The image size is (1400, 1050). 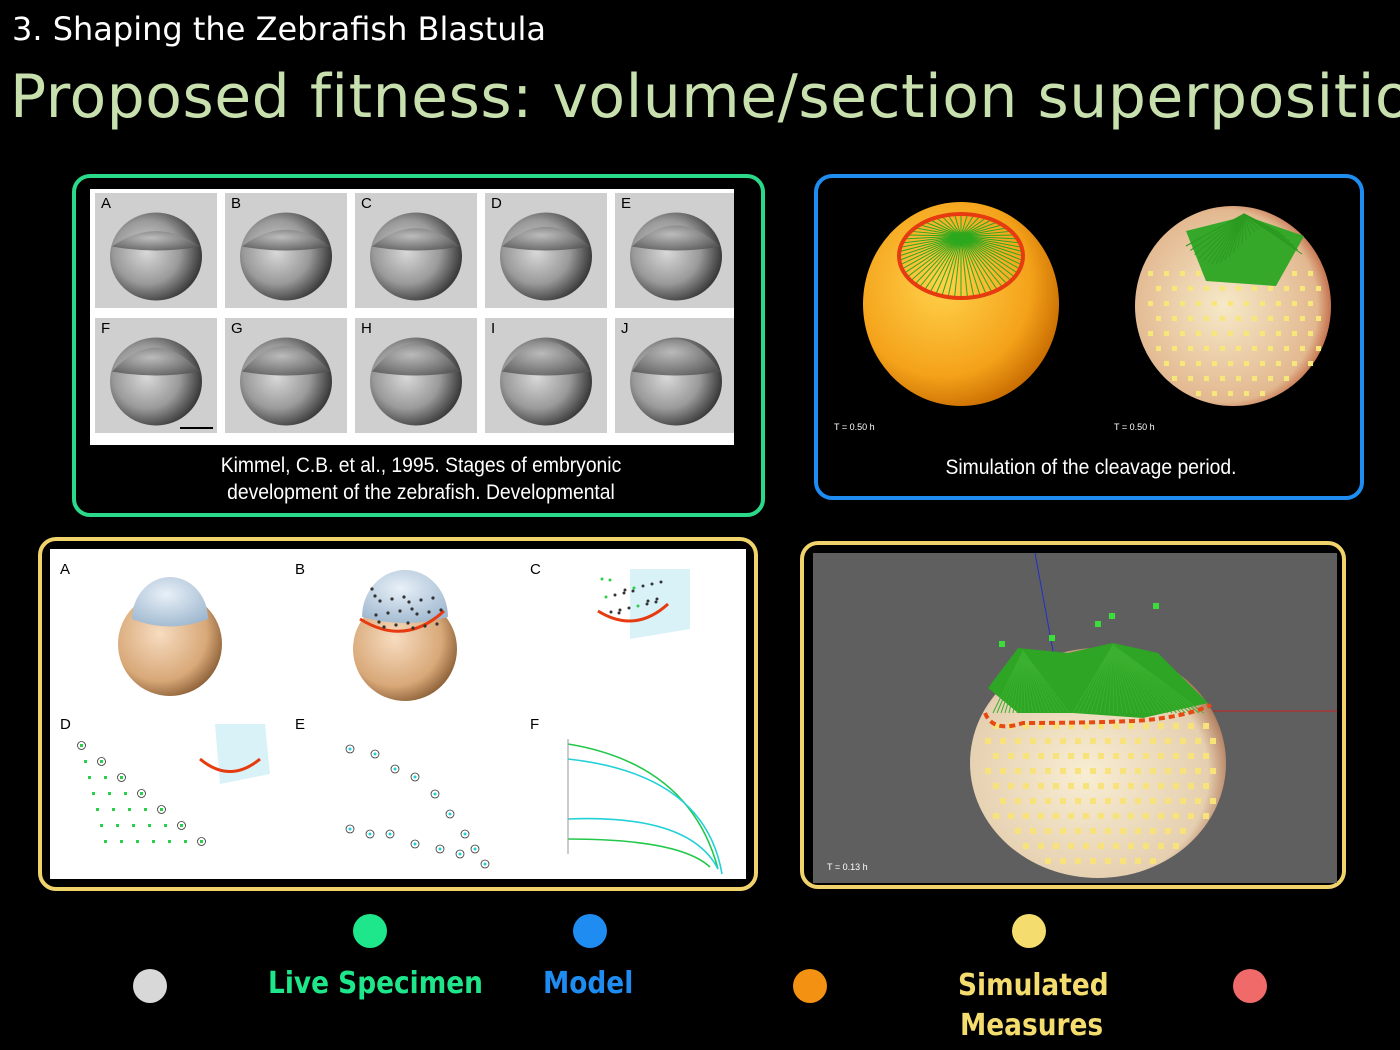 What do you see at coordinates (1134, 427) in the screenshot?
I see `model-time-right: T = 0.50 h` at bounding box center [1134, 427].